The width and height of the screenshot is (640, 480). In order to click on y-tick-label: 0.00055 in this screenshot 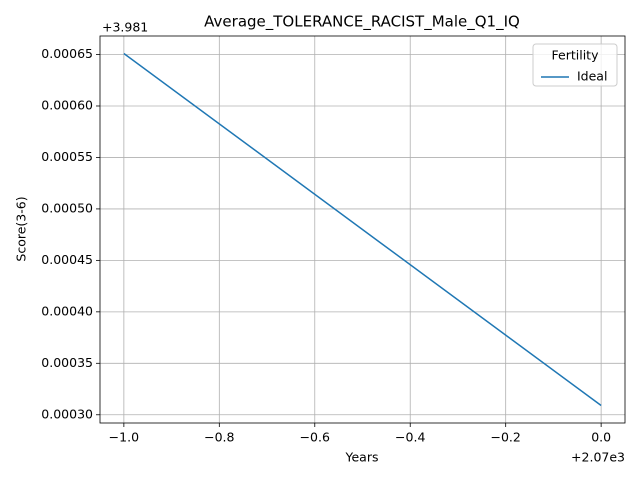, I will do `click(67, 156)`.